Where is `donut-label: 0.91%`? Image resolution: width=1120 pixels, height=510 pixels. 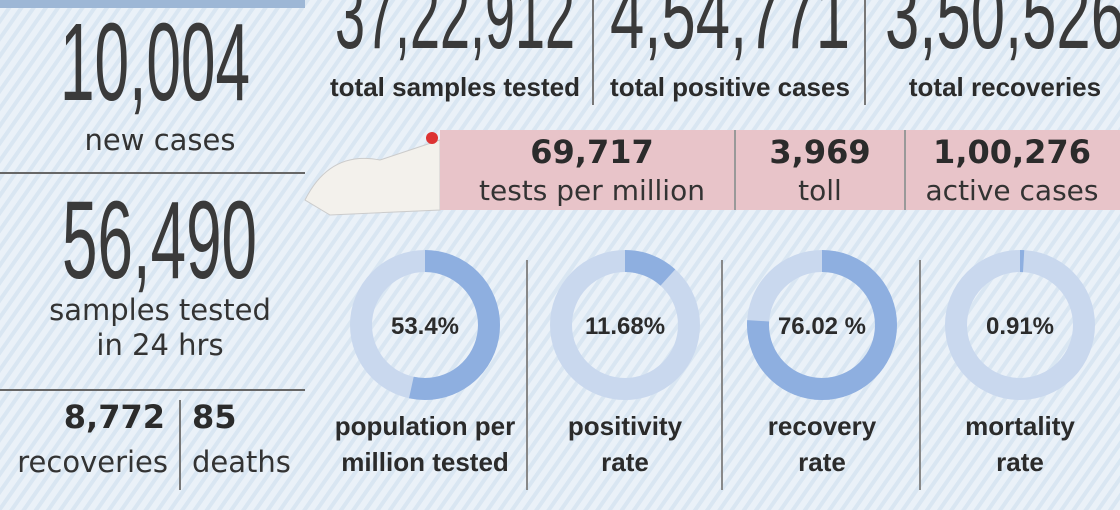
donut-label: 0.91% is located at coordinates (1020, 326).